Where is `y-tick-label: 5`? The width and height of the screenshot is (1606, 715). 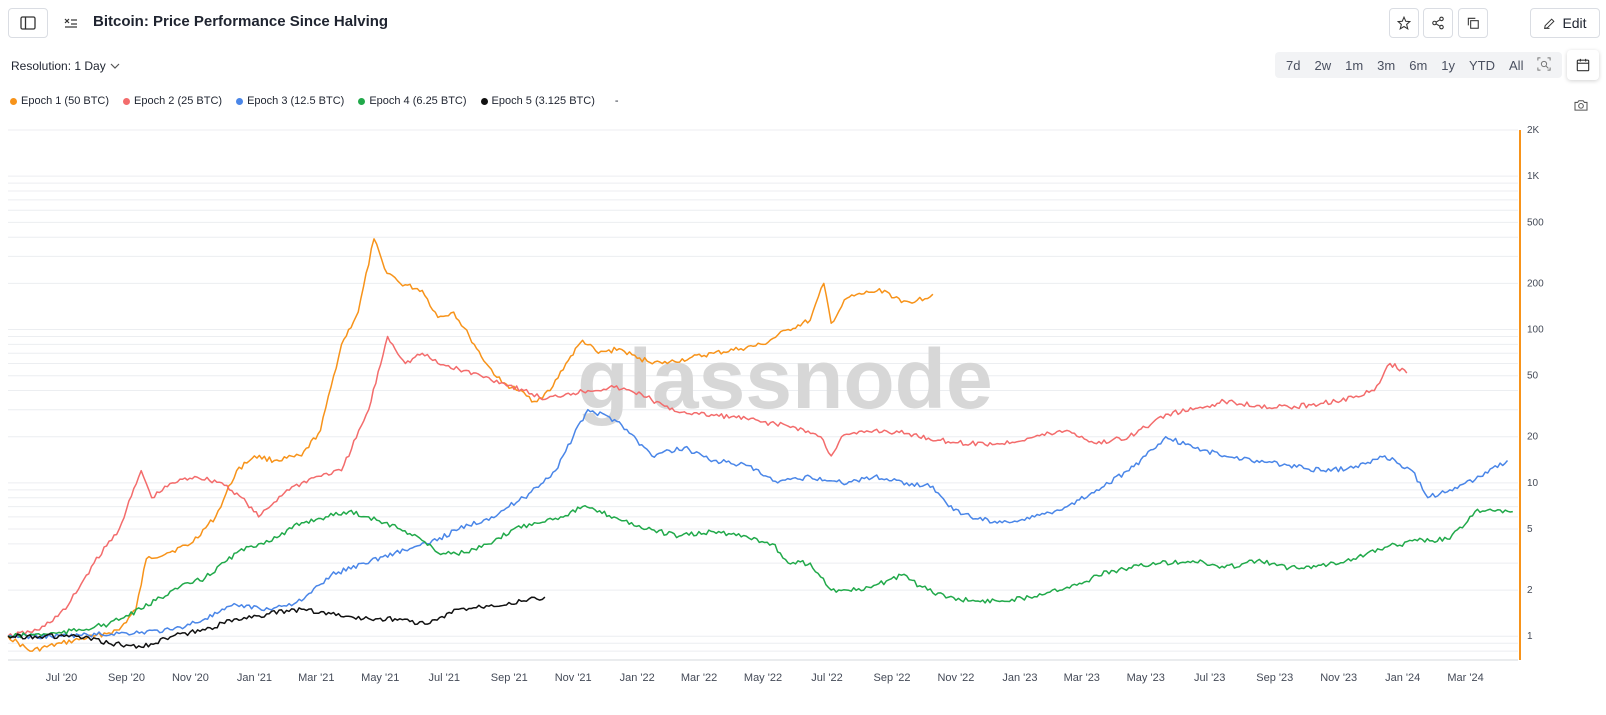 y-tick-label: 5 is located at coordinates (1530, 529).